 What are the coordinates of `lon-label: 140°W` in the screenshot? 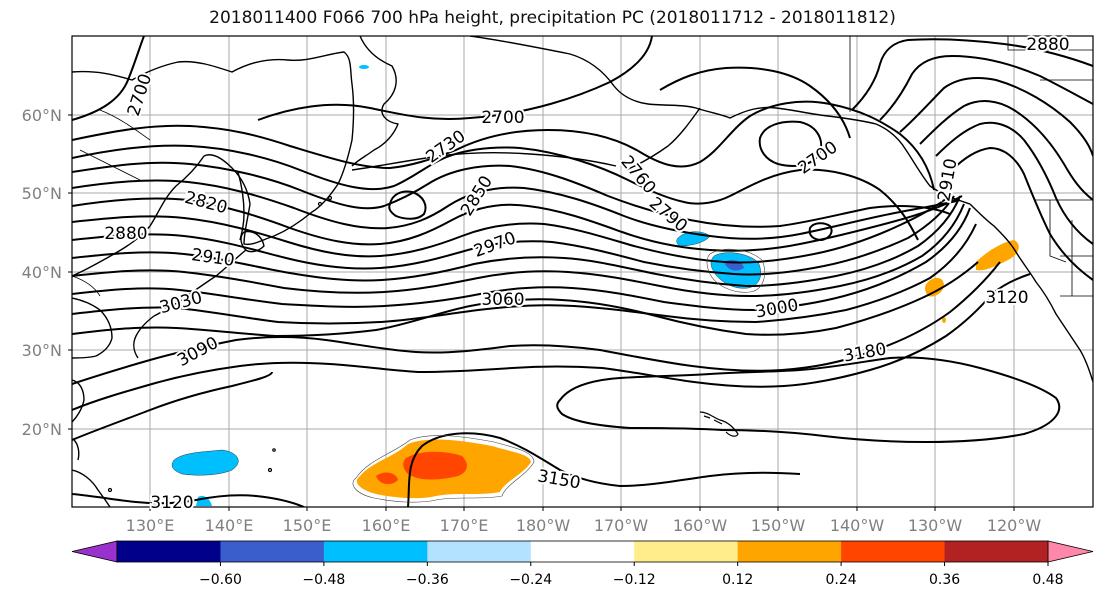 It's located at (857, 525).